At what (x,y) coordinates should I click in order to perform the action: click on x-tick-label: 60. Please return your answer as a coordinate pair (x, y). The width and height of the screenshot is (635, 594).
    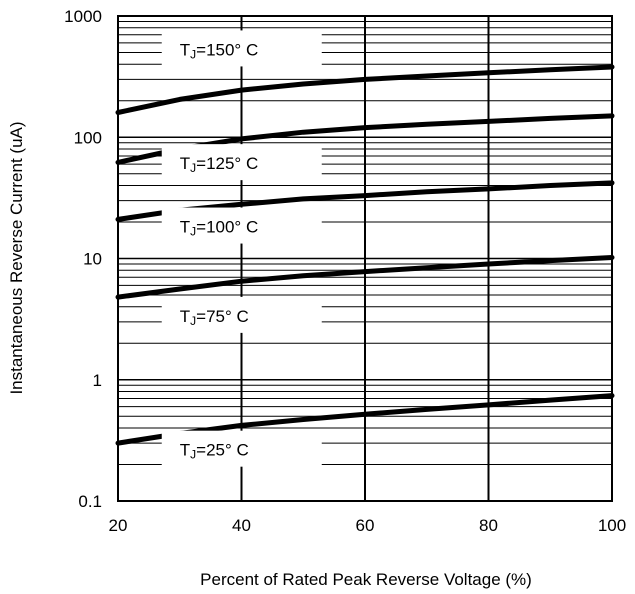
    Looking at the image, I should click on (365, 525).